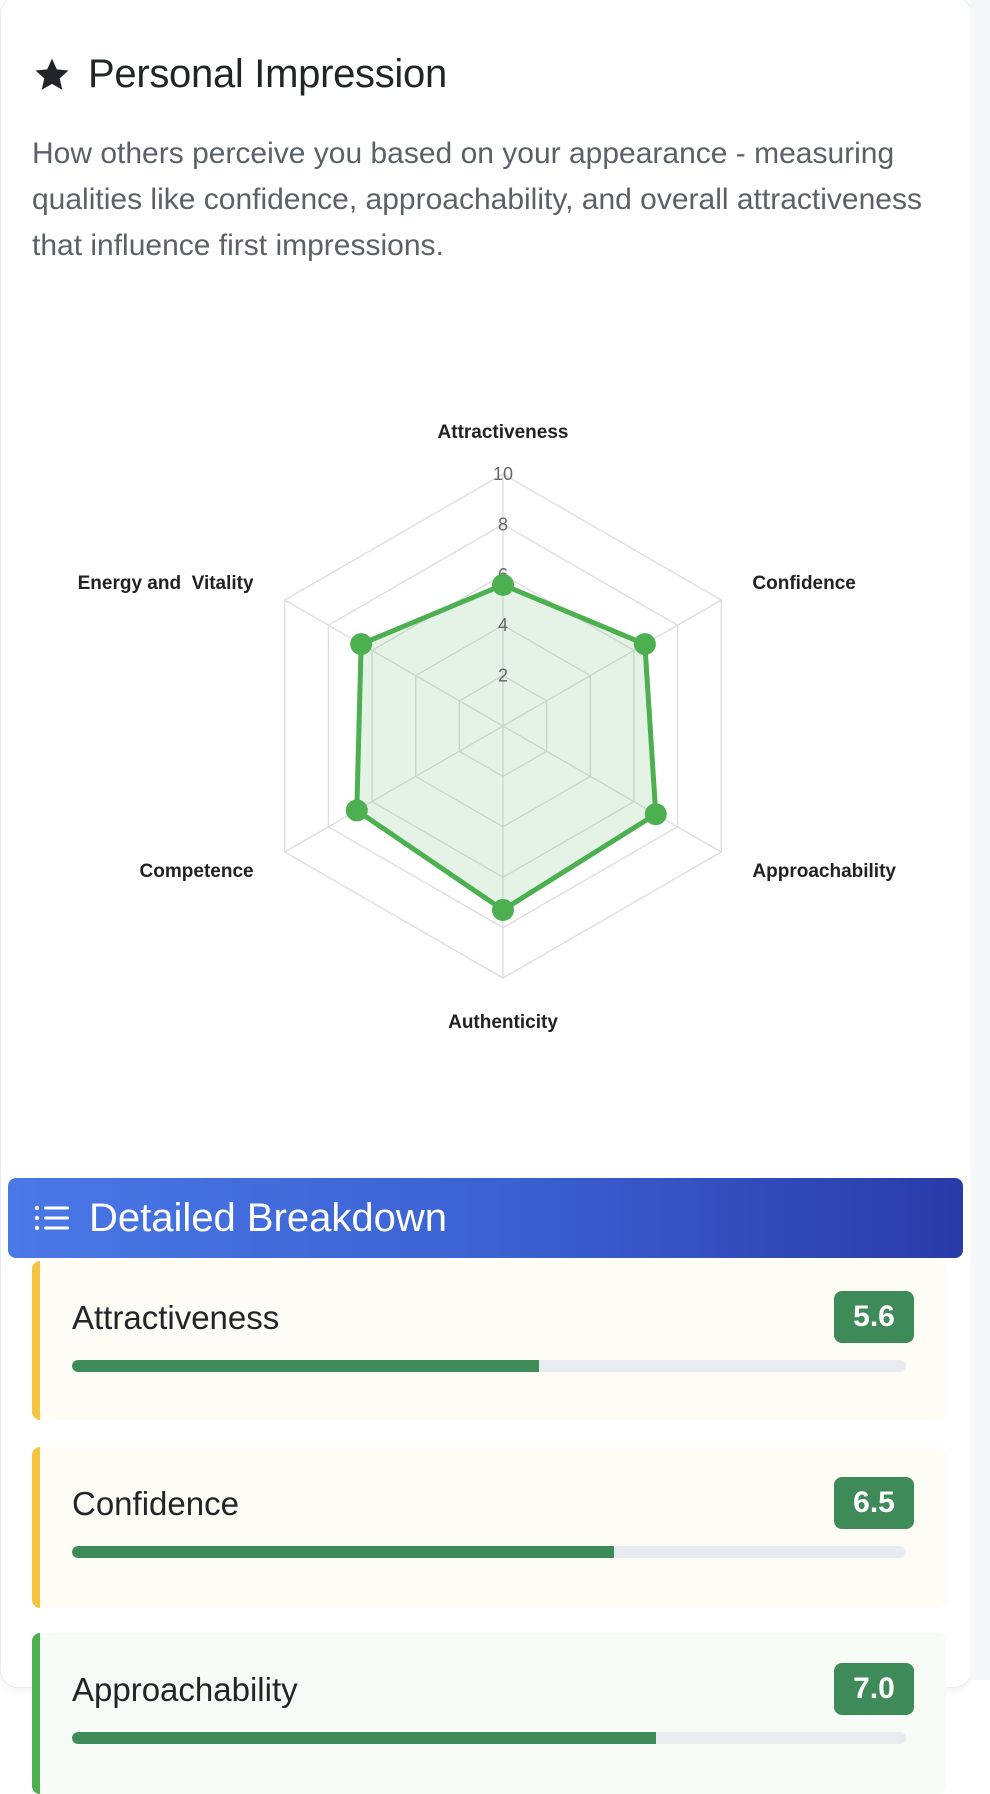 Image resolution: width=990 pixels, height=1794 pixels. What do you see at coordinates (155, 1503) in the screenshot?
I see `metric-label: Confidence` at bounding box center [155, 1503].